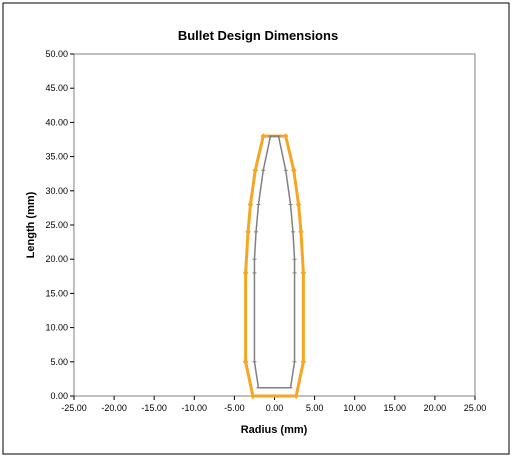 The height and width of the screenshot is (468, 515). Describe the element at coordinates (195, 408) in the screenshot. I see `x-tick-label: -10.00` at that location.